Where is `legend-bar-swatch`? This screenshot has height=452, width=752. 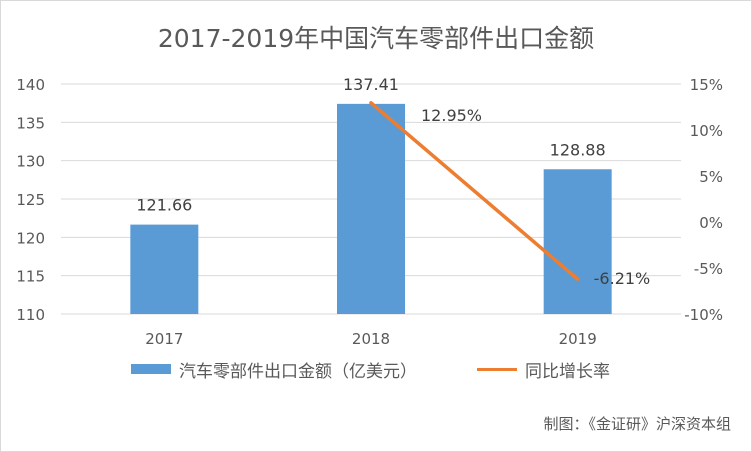
legend-bar-swatch is located at coordinates (151, 369).